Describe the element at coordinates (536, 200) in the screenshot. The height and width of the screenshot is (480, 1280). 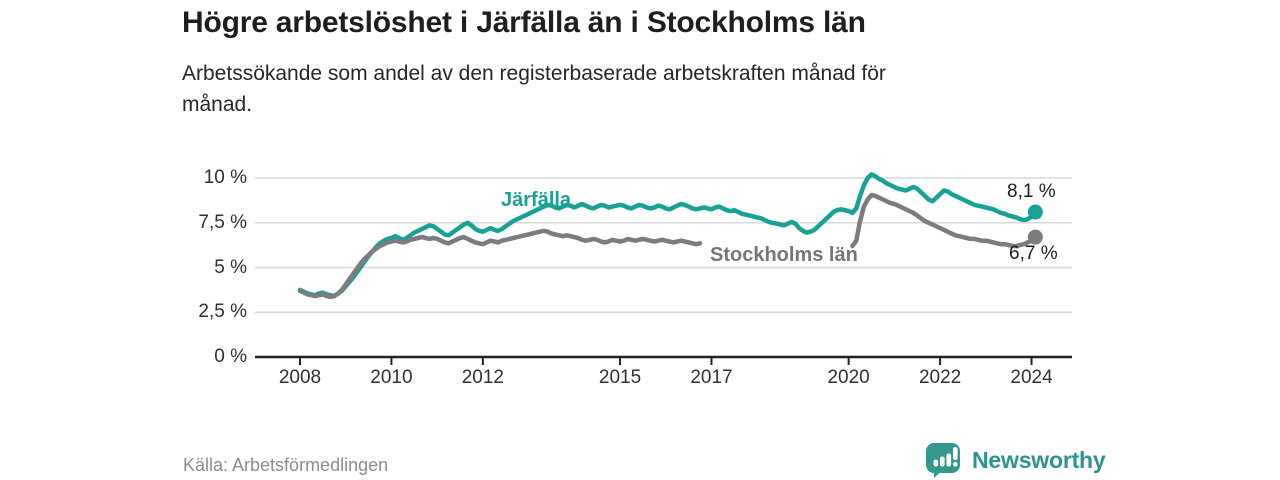
I see `series-label-jarfalla: Järfälla` at that location.